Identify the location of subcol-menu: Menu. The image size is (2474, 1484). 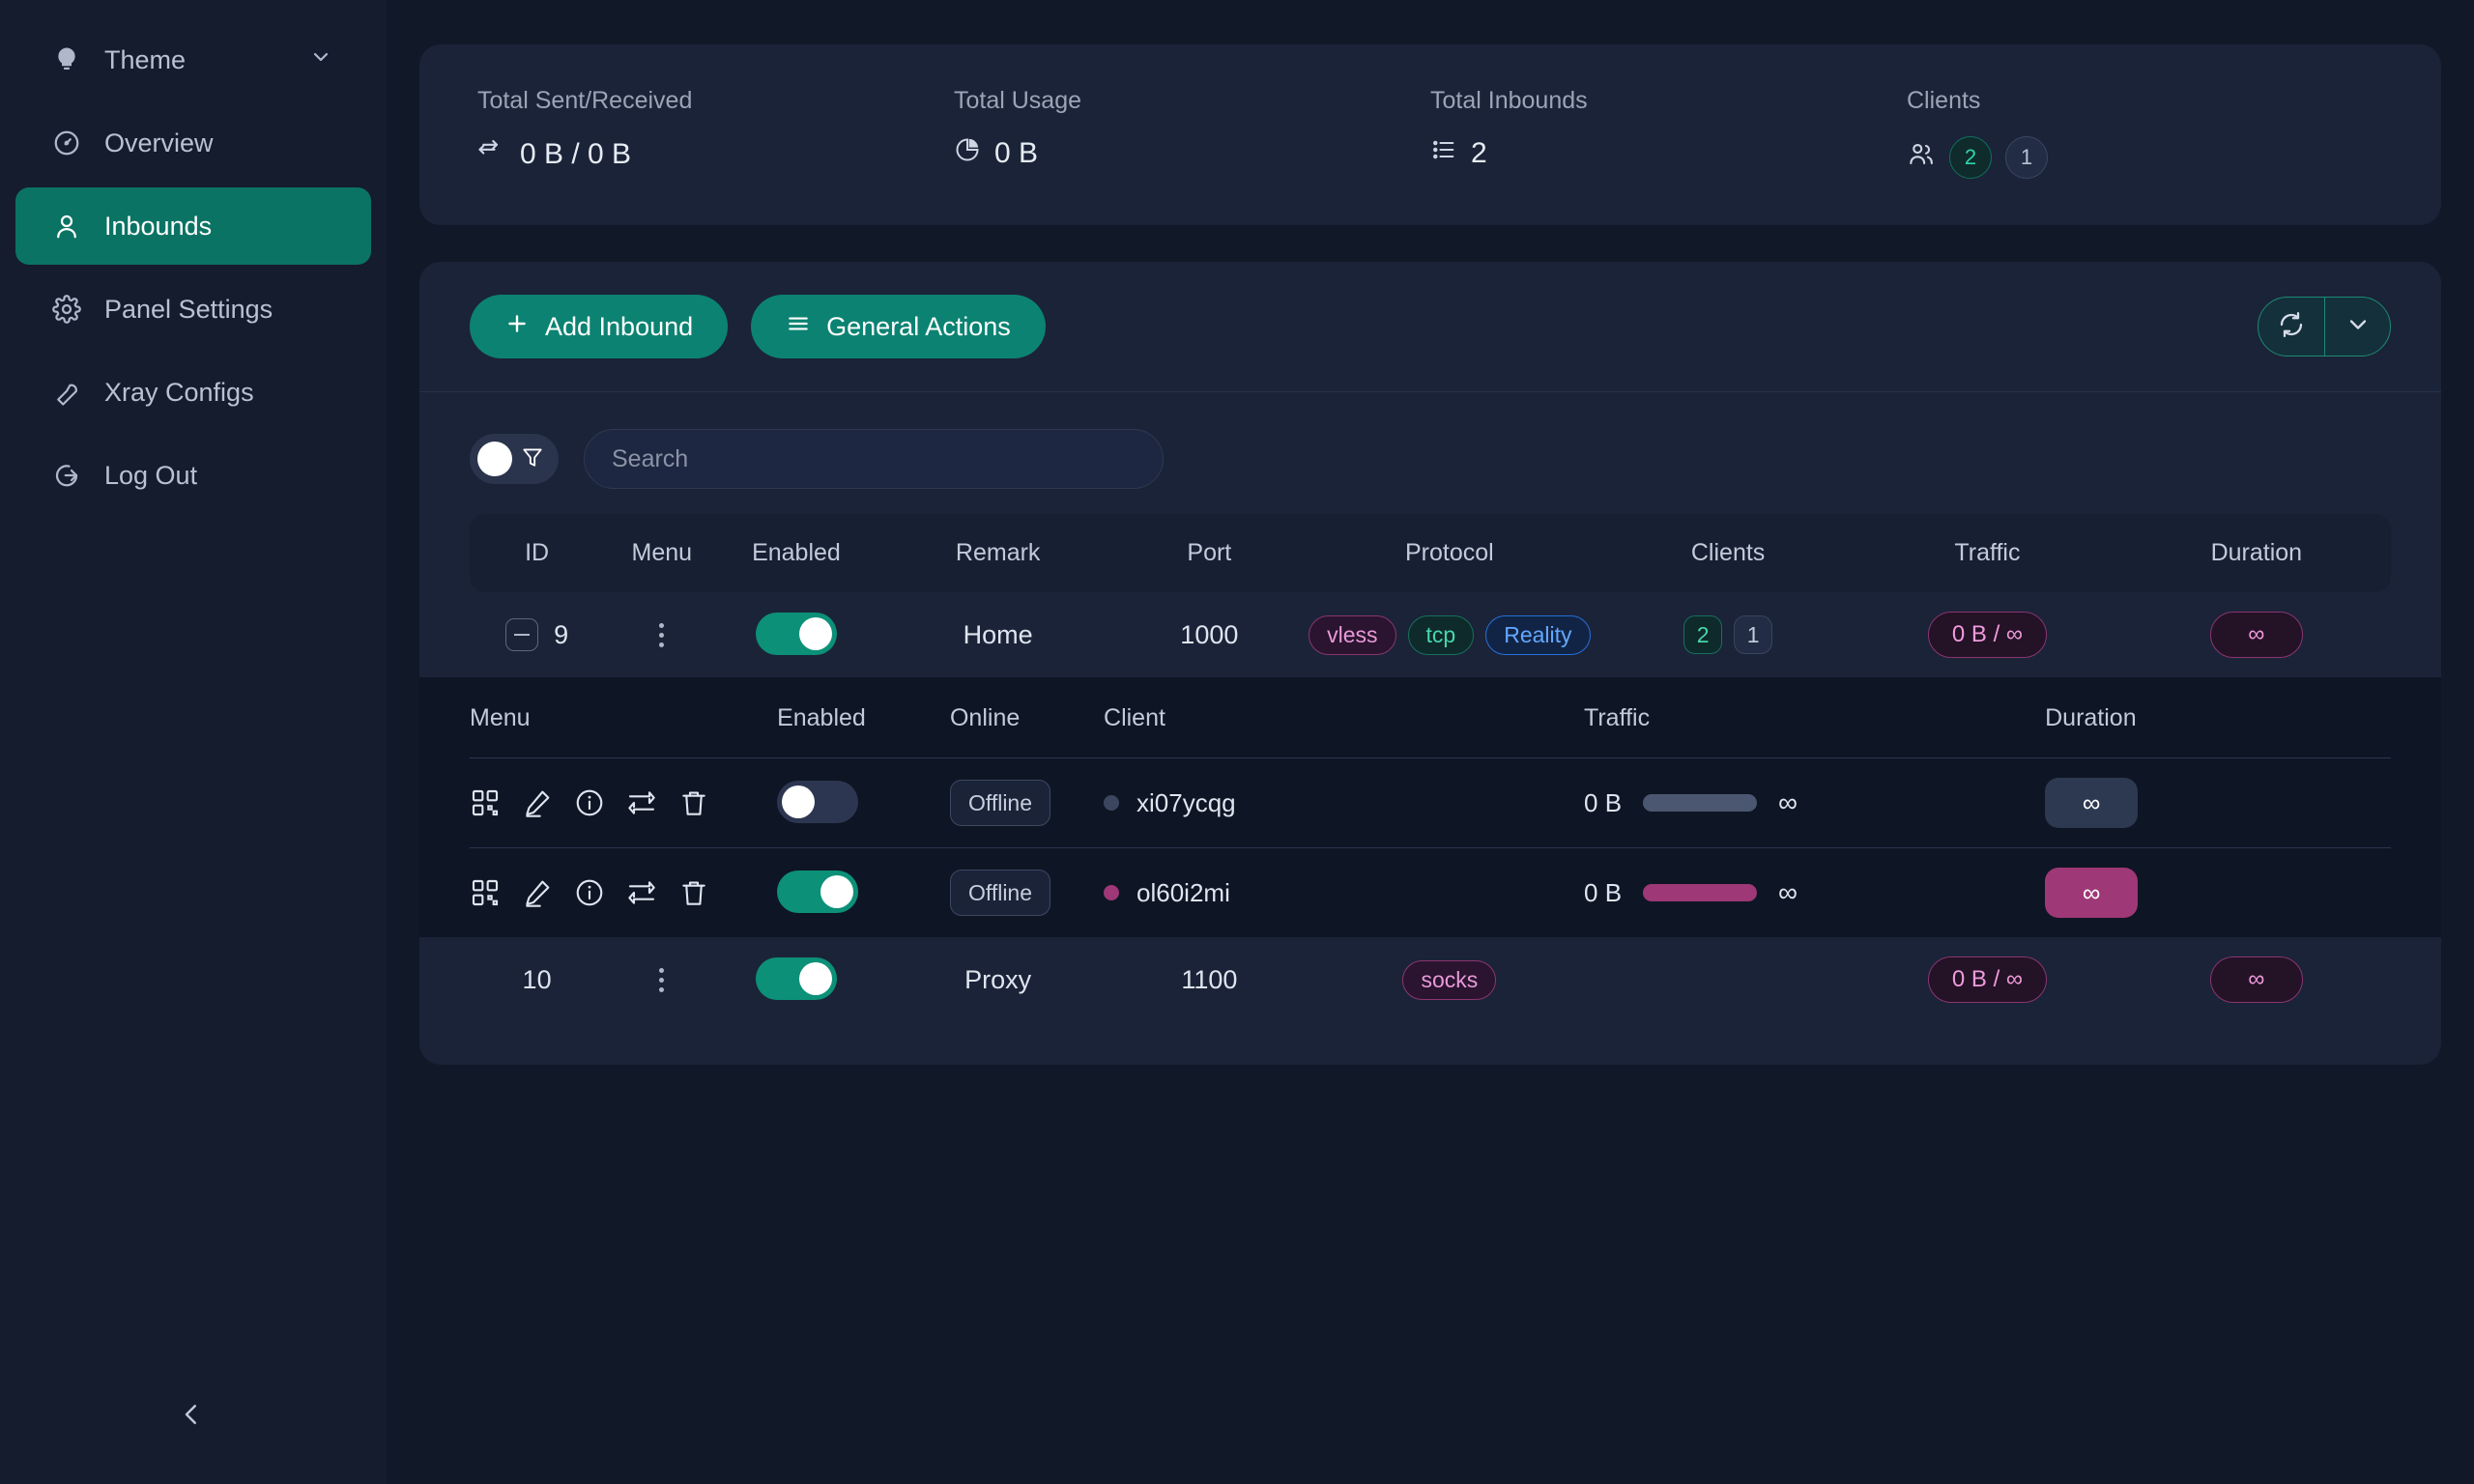
(500, 717).